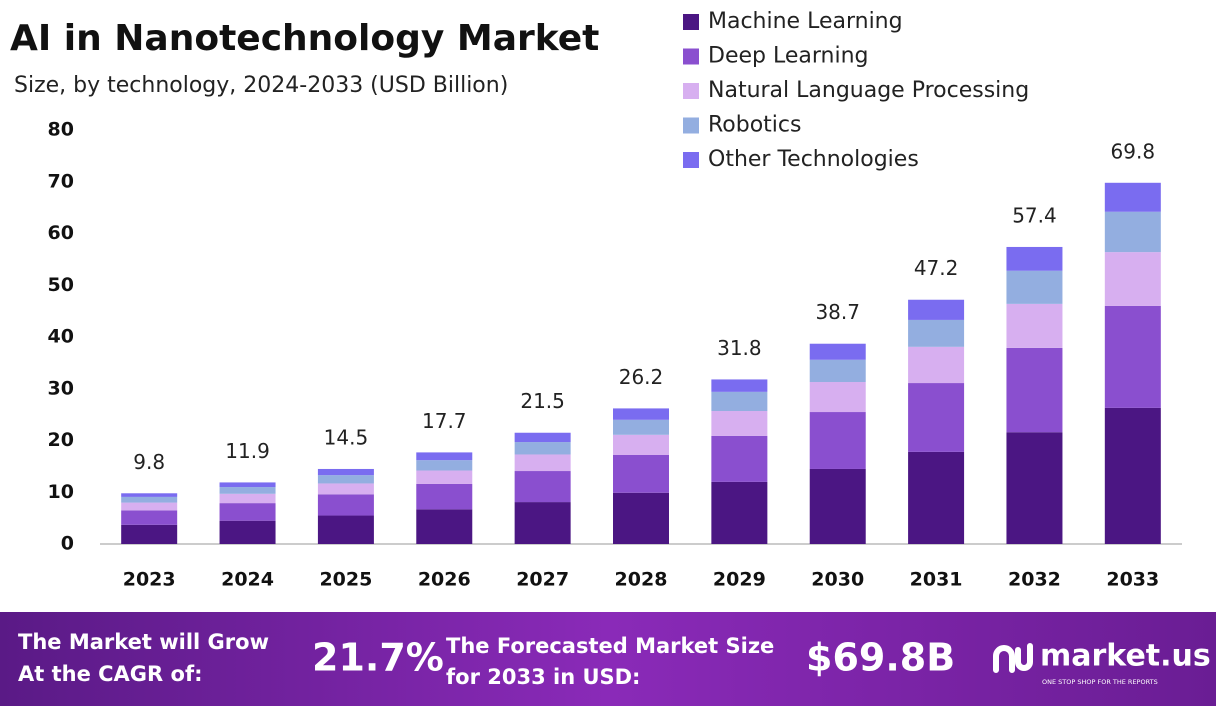 The height and width of the screenshot is (706, 1216). What do you see at coordinates (67, 544) in the screenshot?
I see `y-tick-label: 0` at bounding box center [67, 544].